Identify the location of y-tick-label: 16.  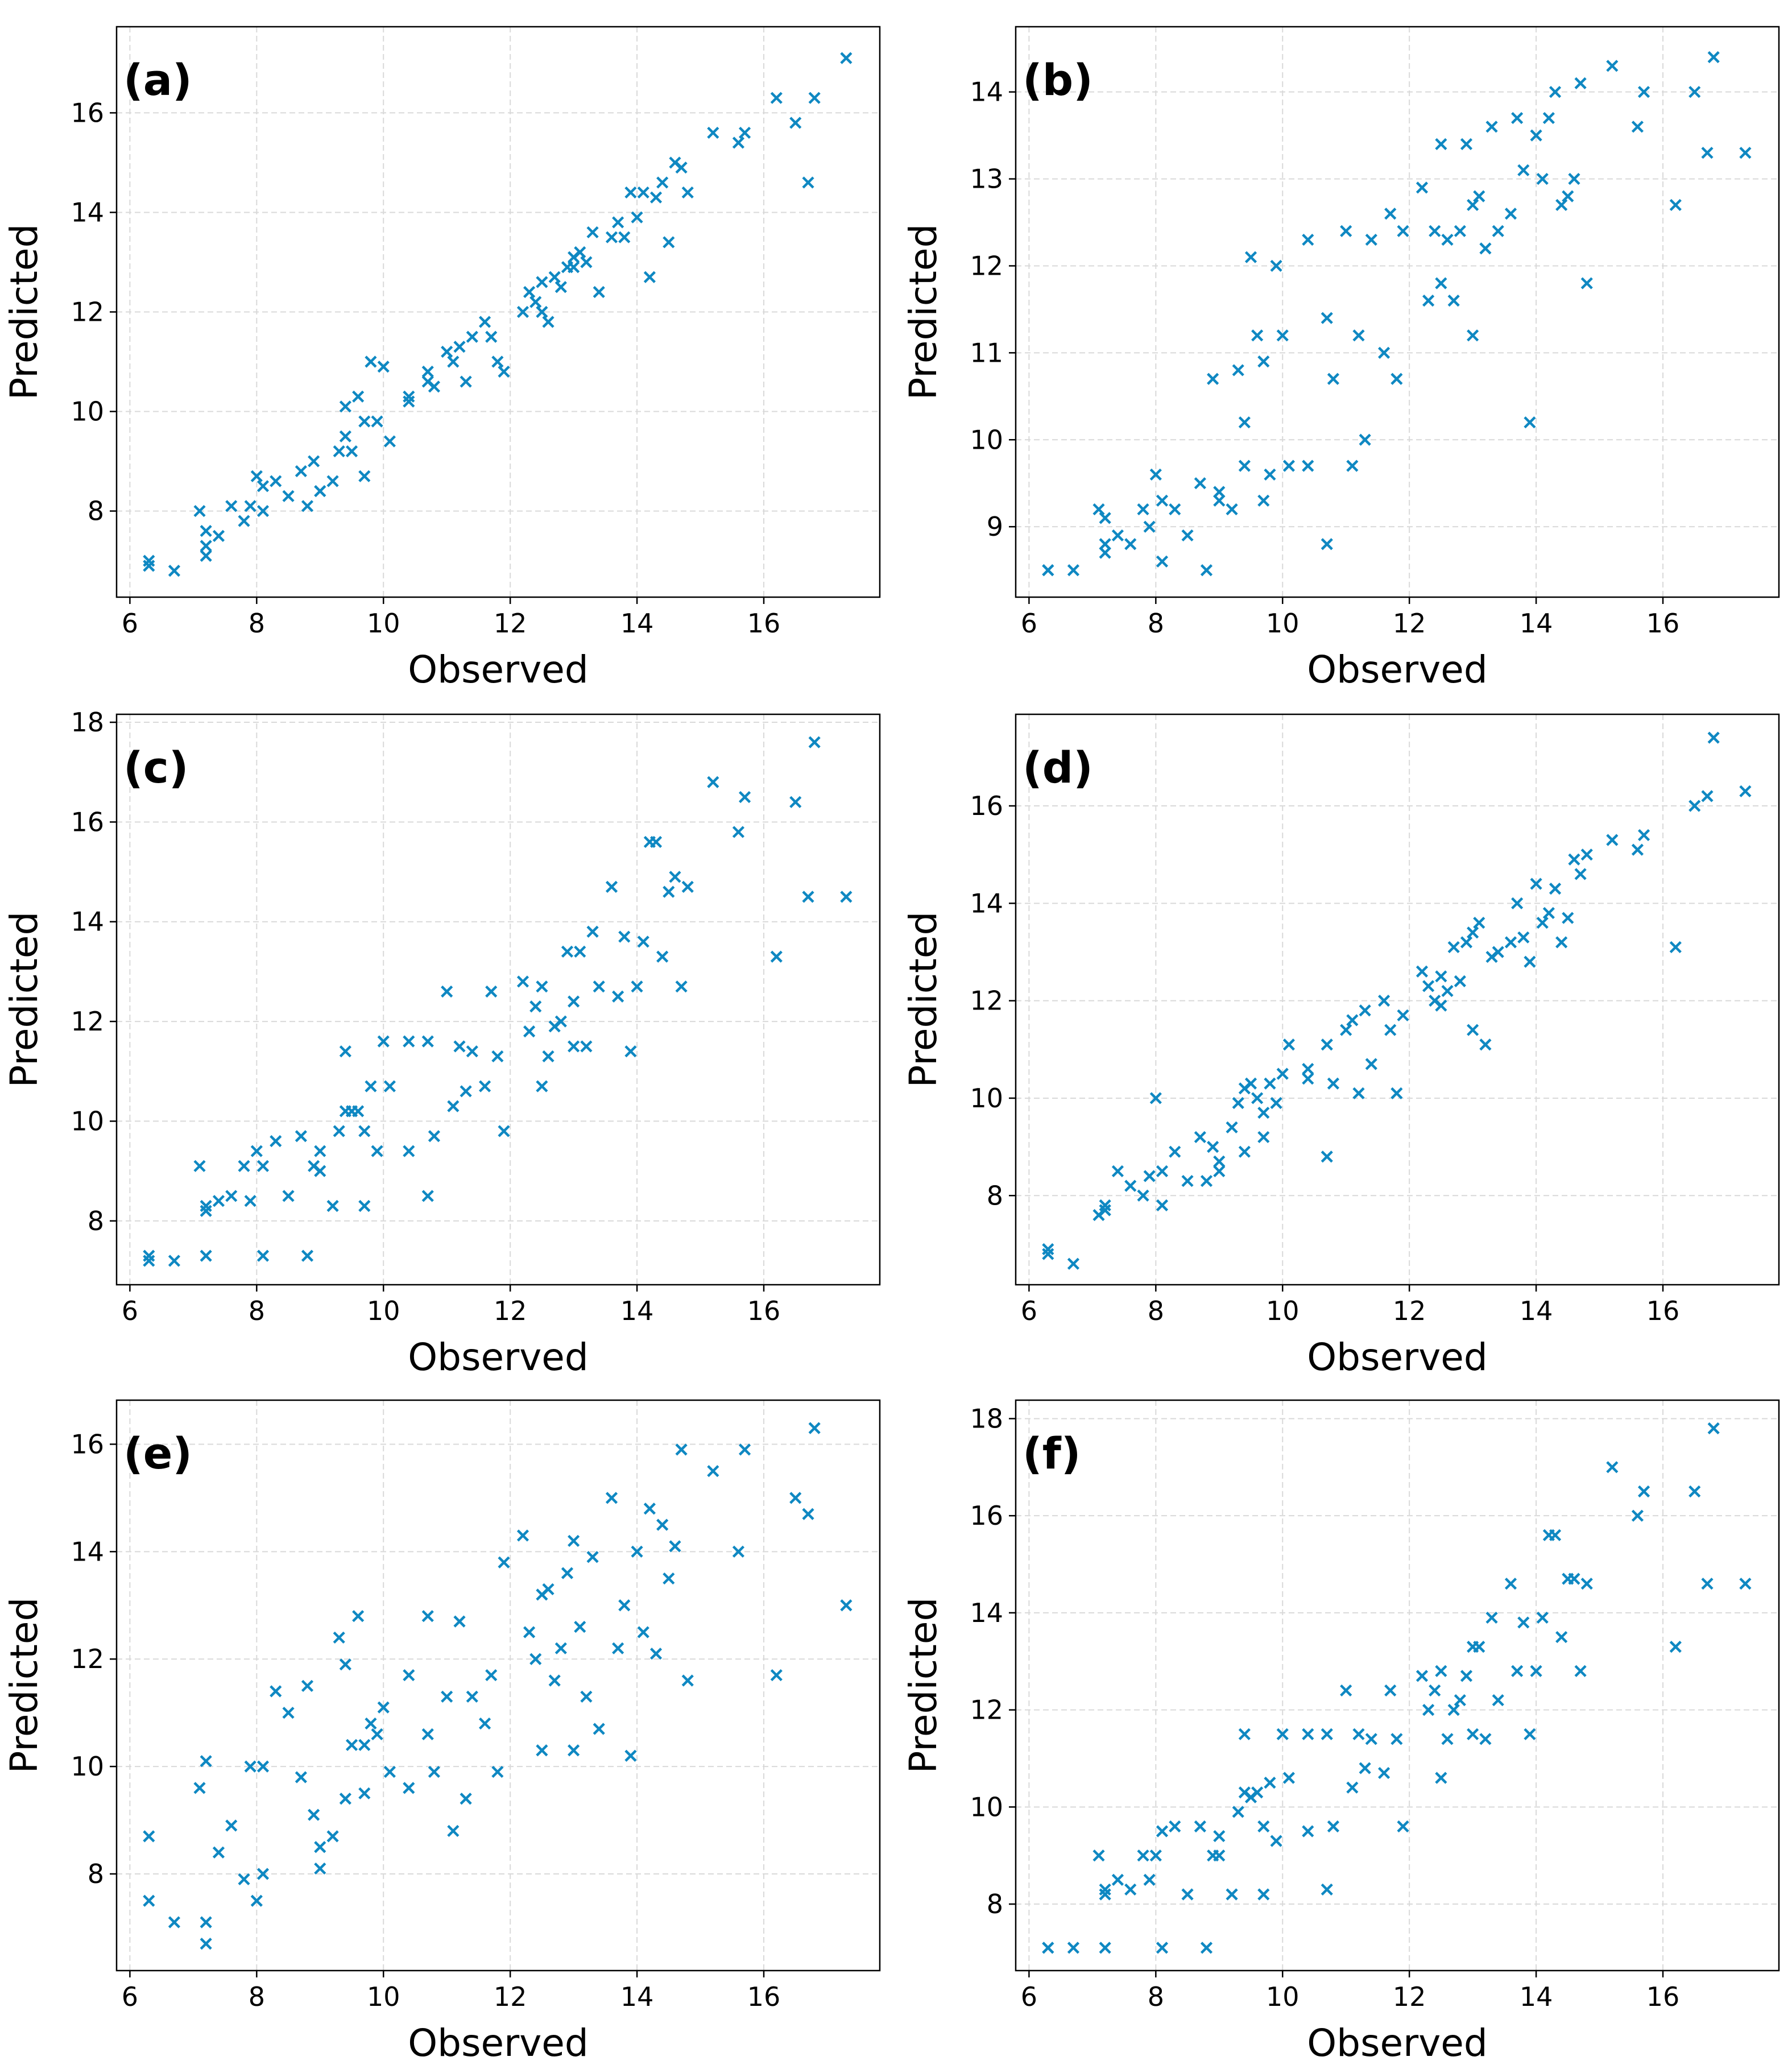
(986, 806).